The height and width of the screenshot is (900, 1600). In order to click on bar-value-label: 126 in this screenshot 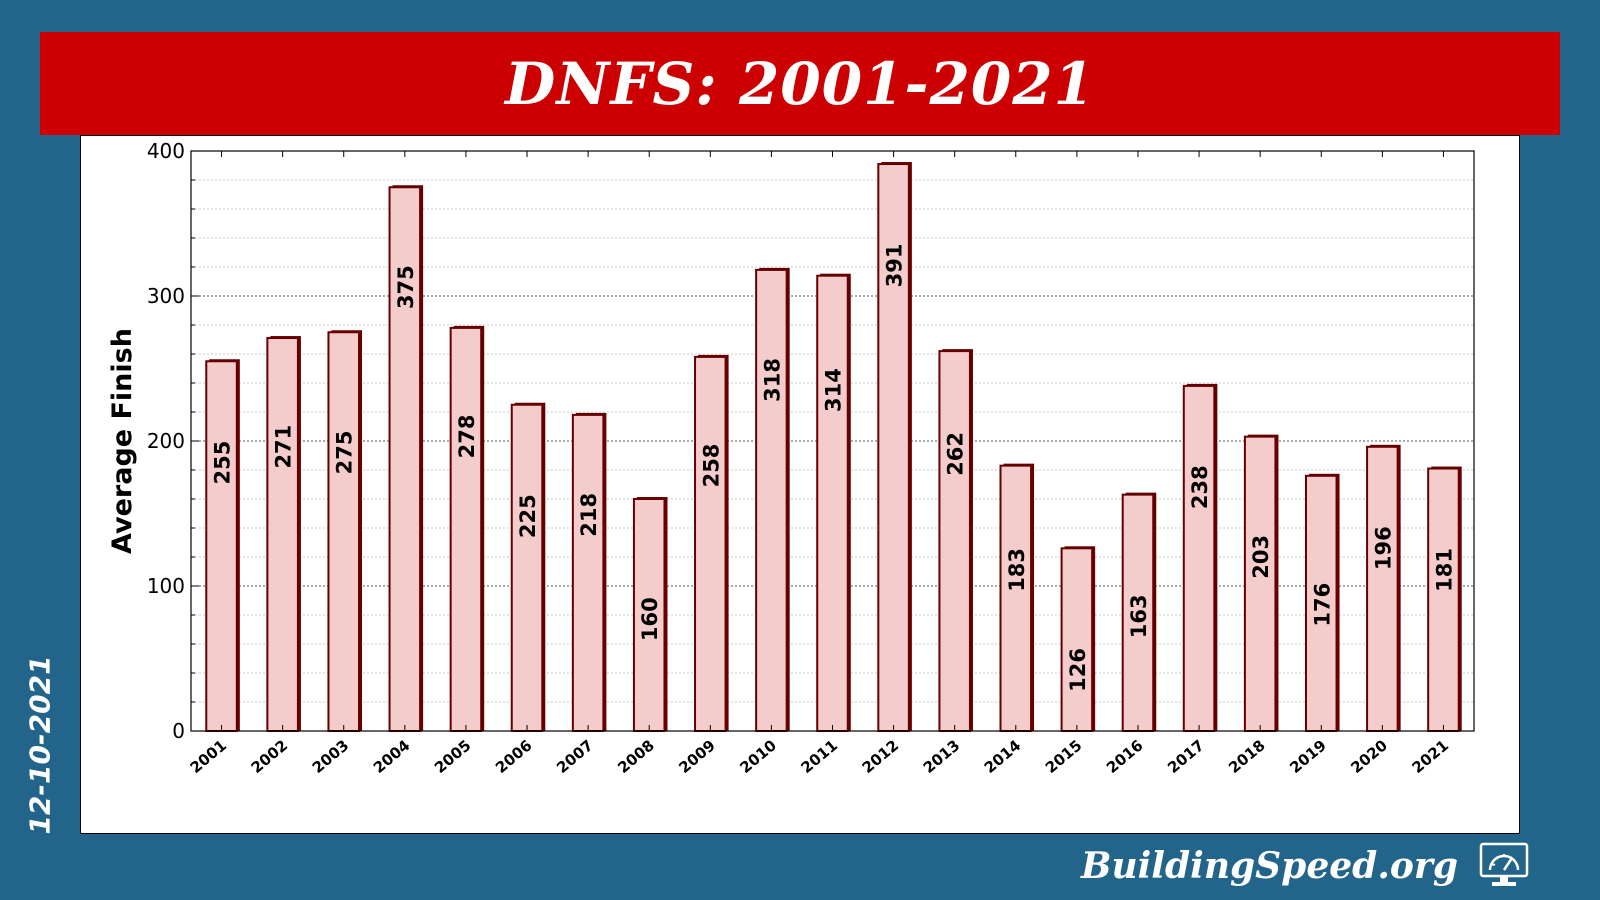, I will do `click(1078, 670)`.